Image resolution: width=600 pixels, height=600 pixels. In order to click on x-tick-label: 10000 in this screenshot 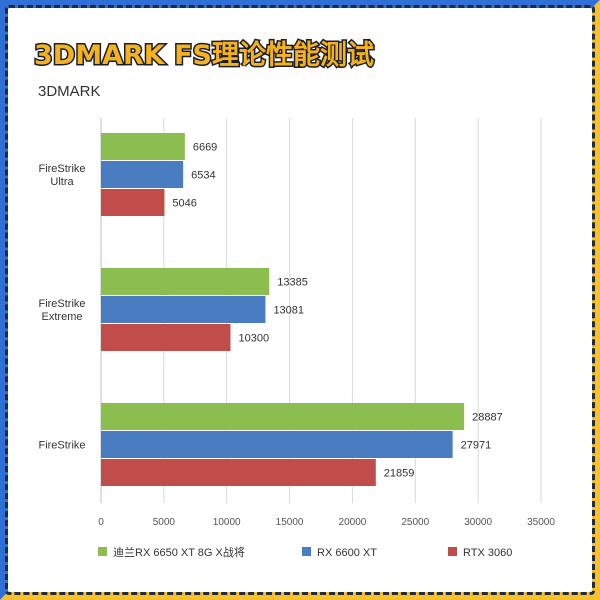, I will do `click(227, 522)`.